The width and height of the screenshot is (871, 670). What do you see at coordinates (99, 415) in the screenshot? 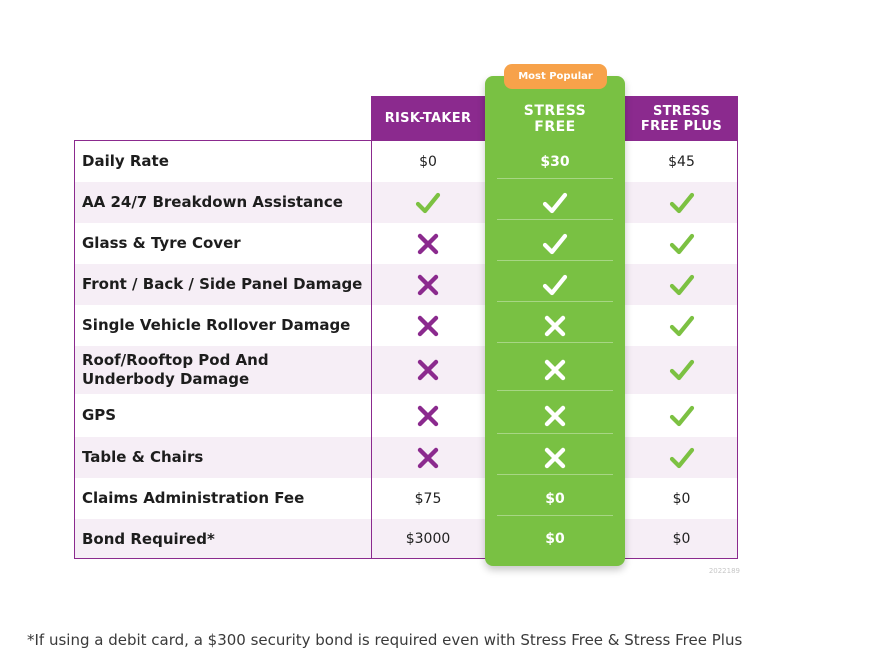
I see `row-label: GPS` at bounding box center [99, 415].